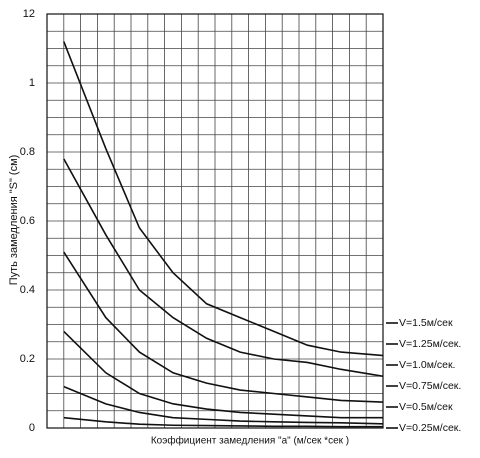 The width and height of the screenshot is (480, 458). I want to click on legend-label: V=0.5м/сек, so click(426, 407).